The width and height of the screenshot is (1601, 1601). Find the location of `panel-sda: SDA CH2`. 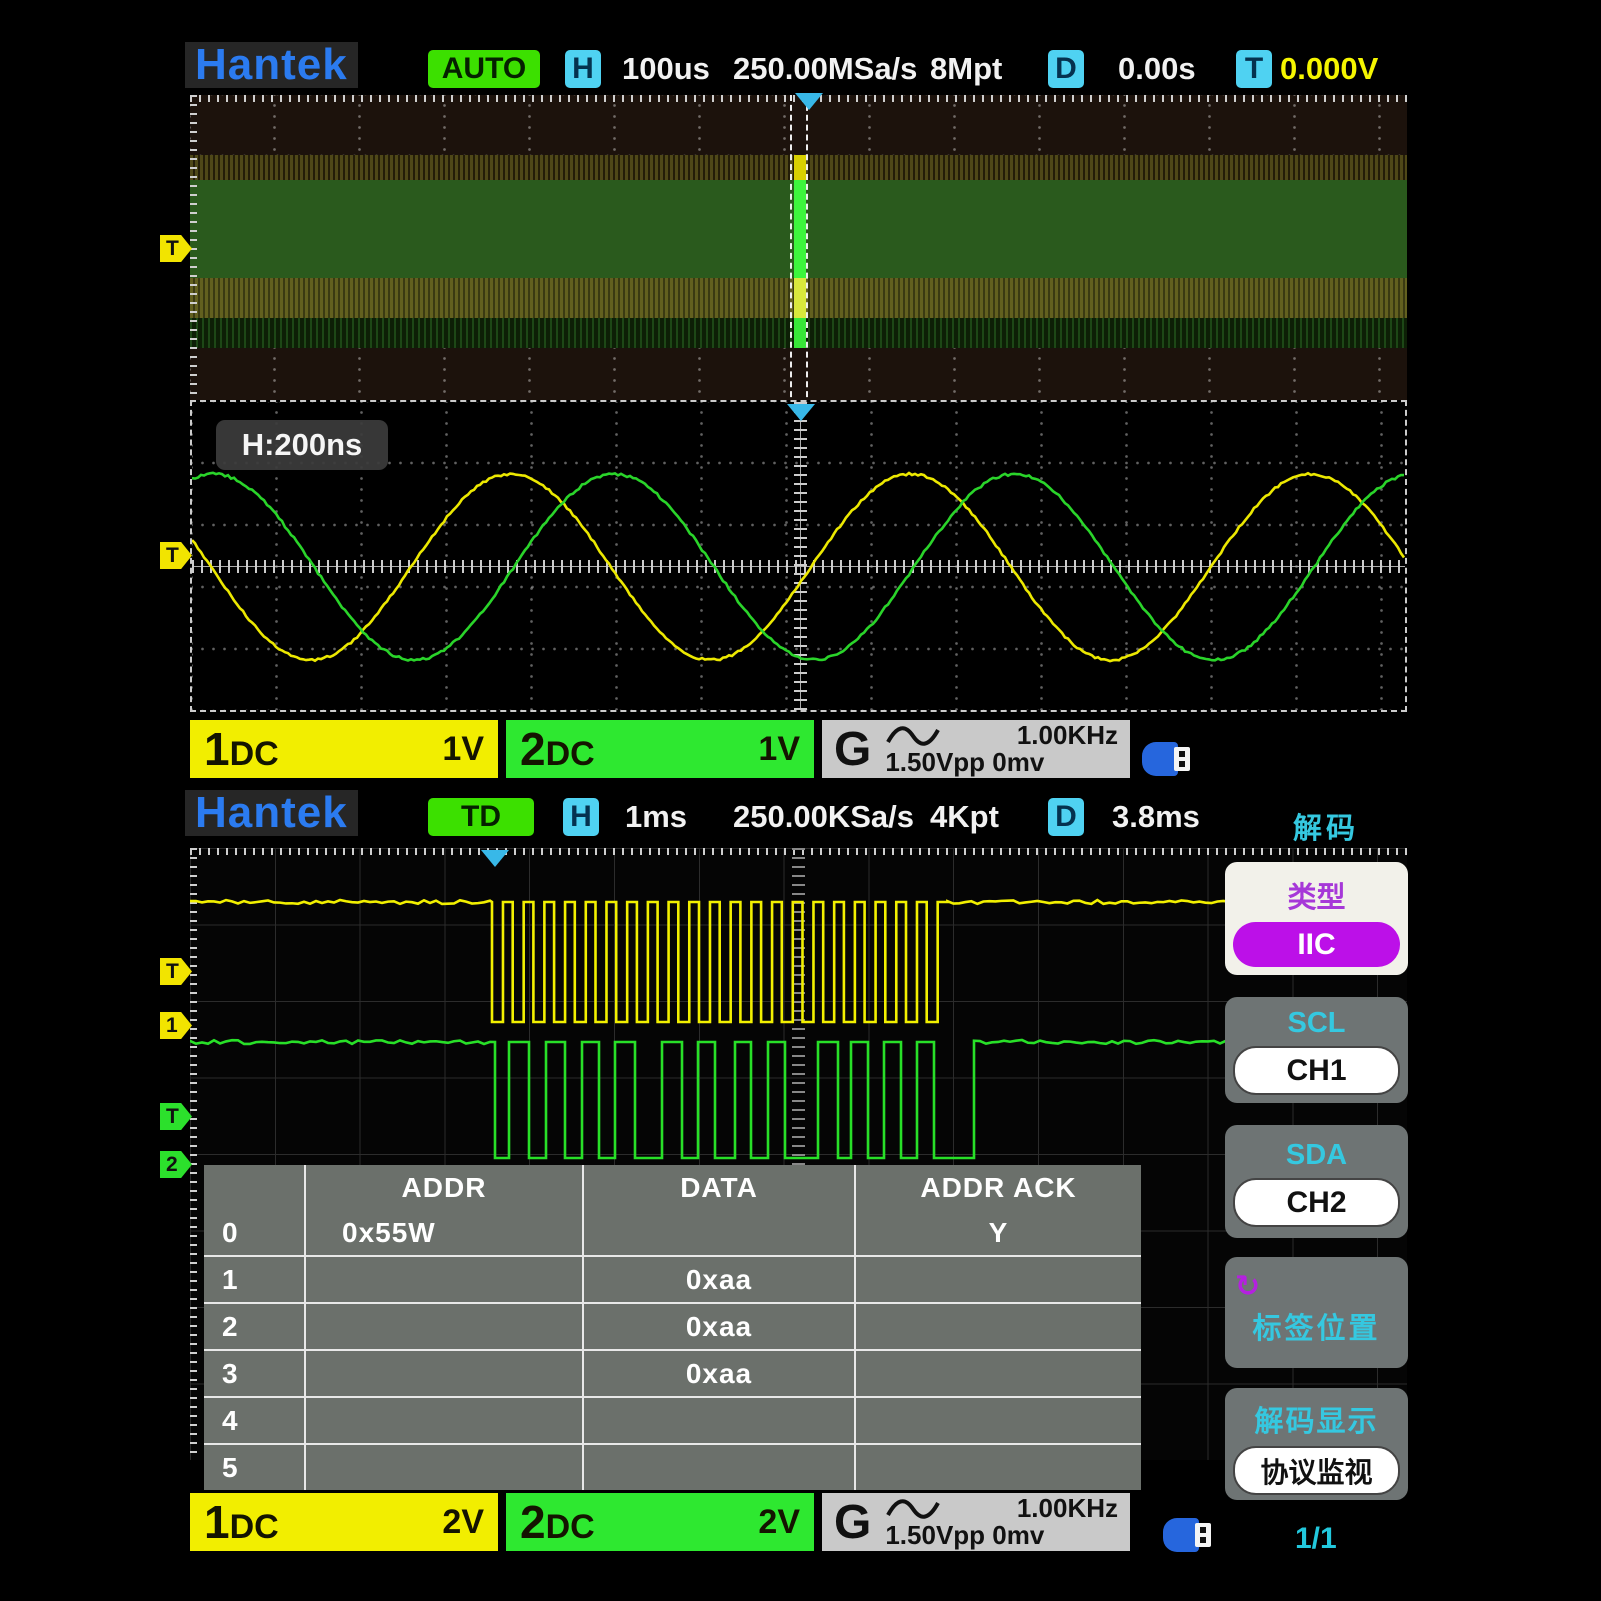

panel-sda: SDA CH2 is located at coordinates (1316, 1181).